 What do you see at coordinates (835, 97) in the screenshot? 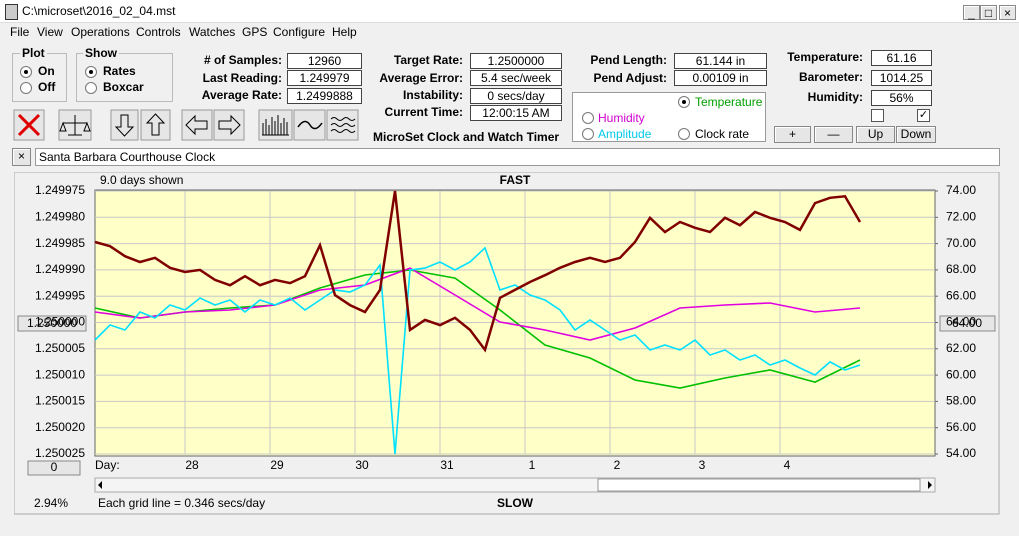
I see `field-label: Humidity:` at bounding box center [835, 97].